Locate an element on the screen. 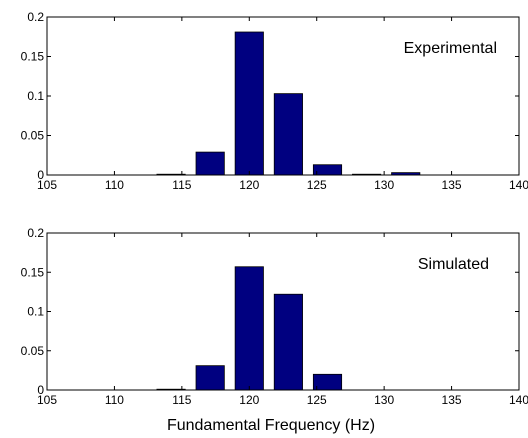  simulated-x-tick-label: 130 is located at coordinates (384, 400).